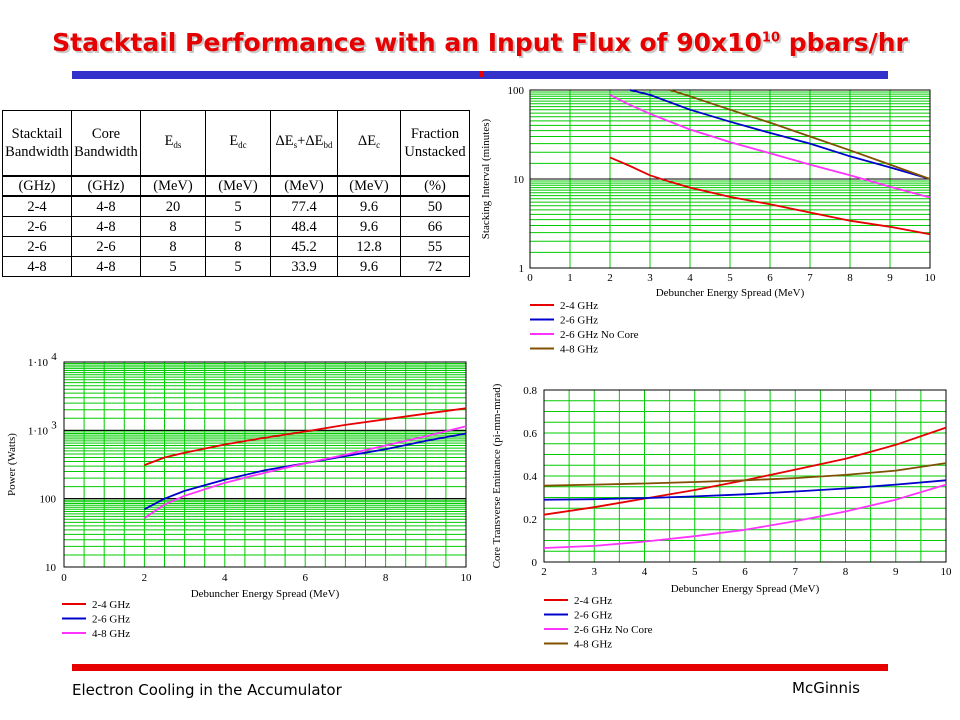  What do you see at coordinates (111, 620) in the screenshot?
I see `power-legend-label-2: 2-6 GHz` at bounding box center [111, 620].